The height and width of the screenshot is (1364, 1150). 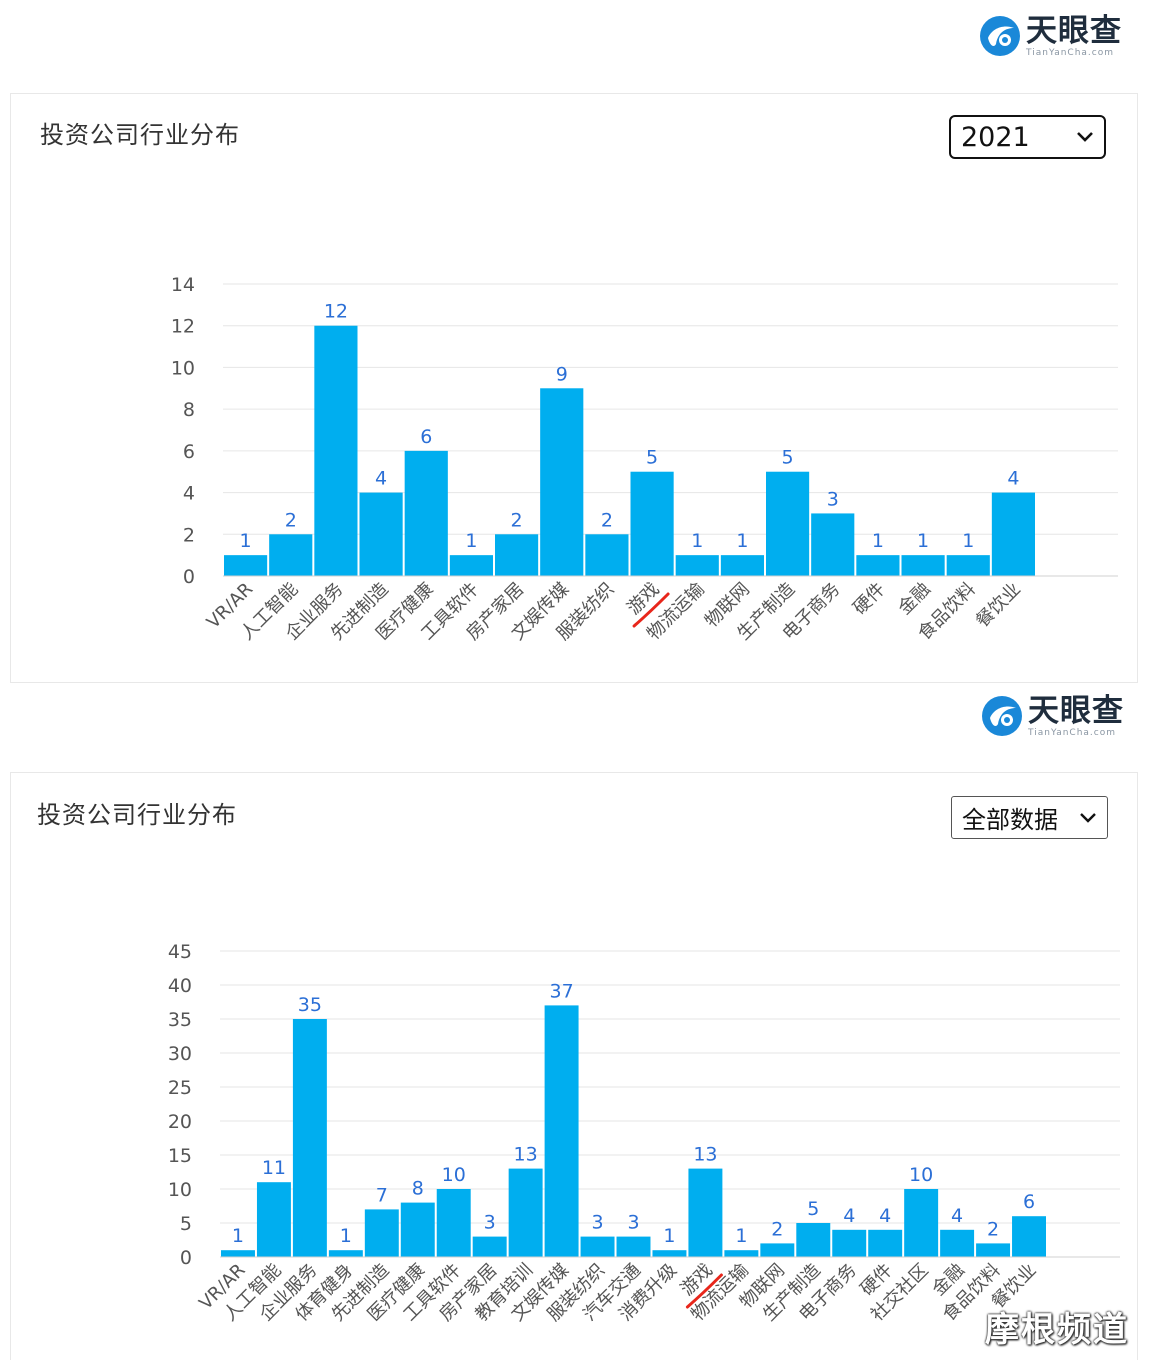 I want to click on data-label: 35, so click(x=310, y=1005).